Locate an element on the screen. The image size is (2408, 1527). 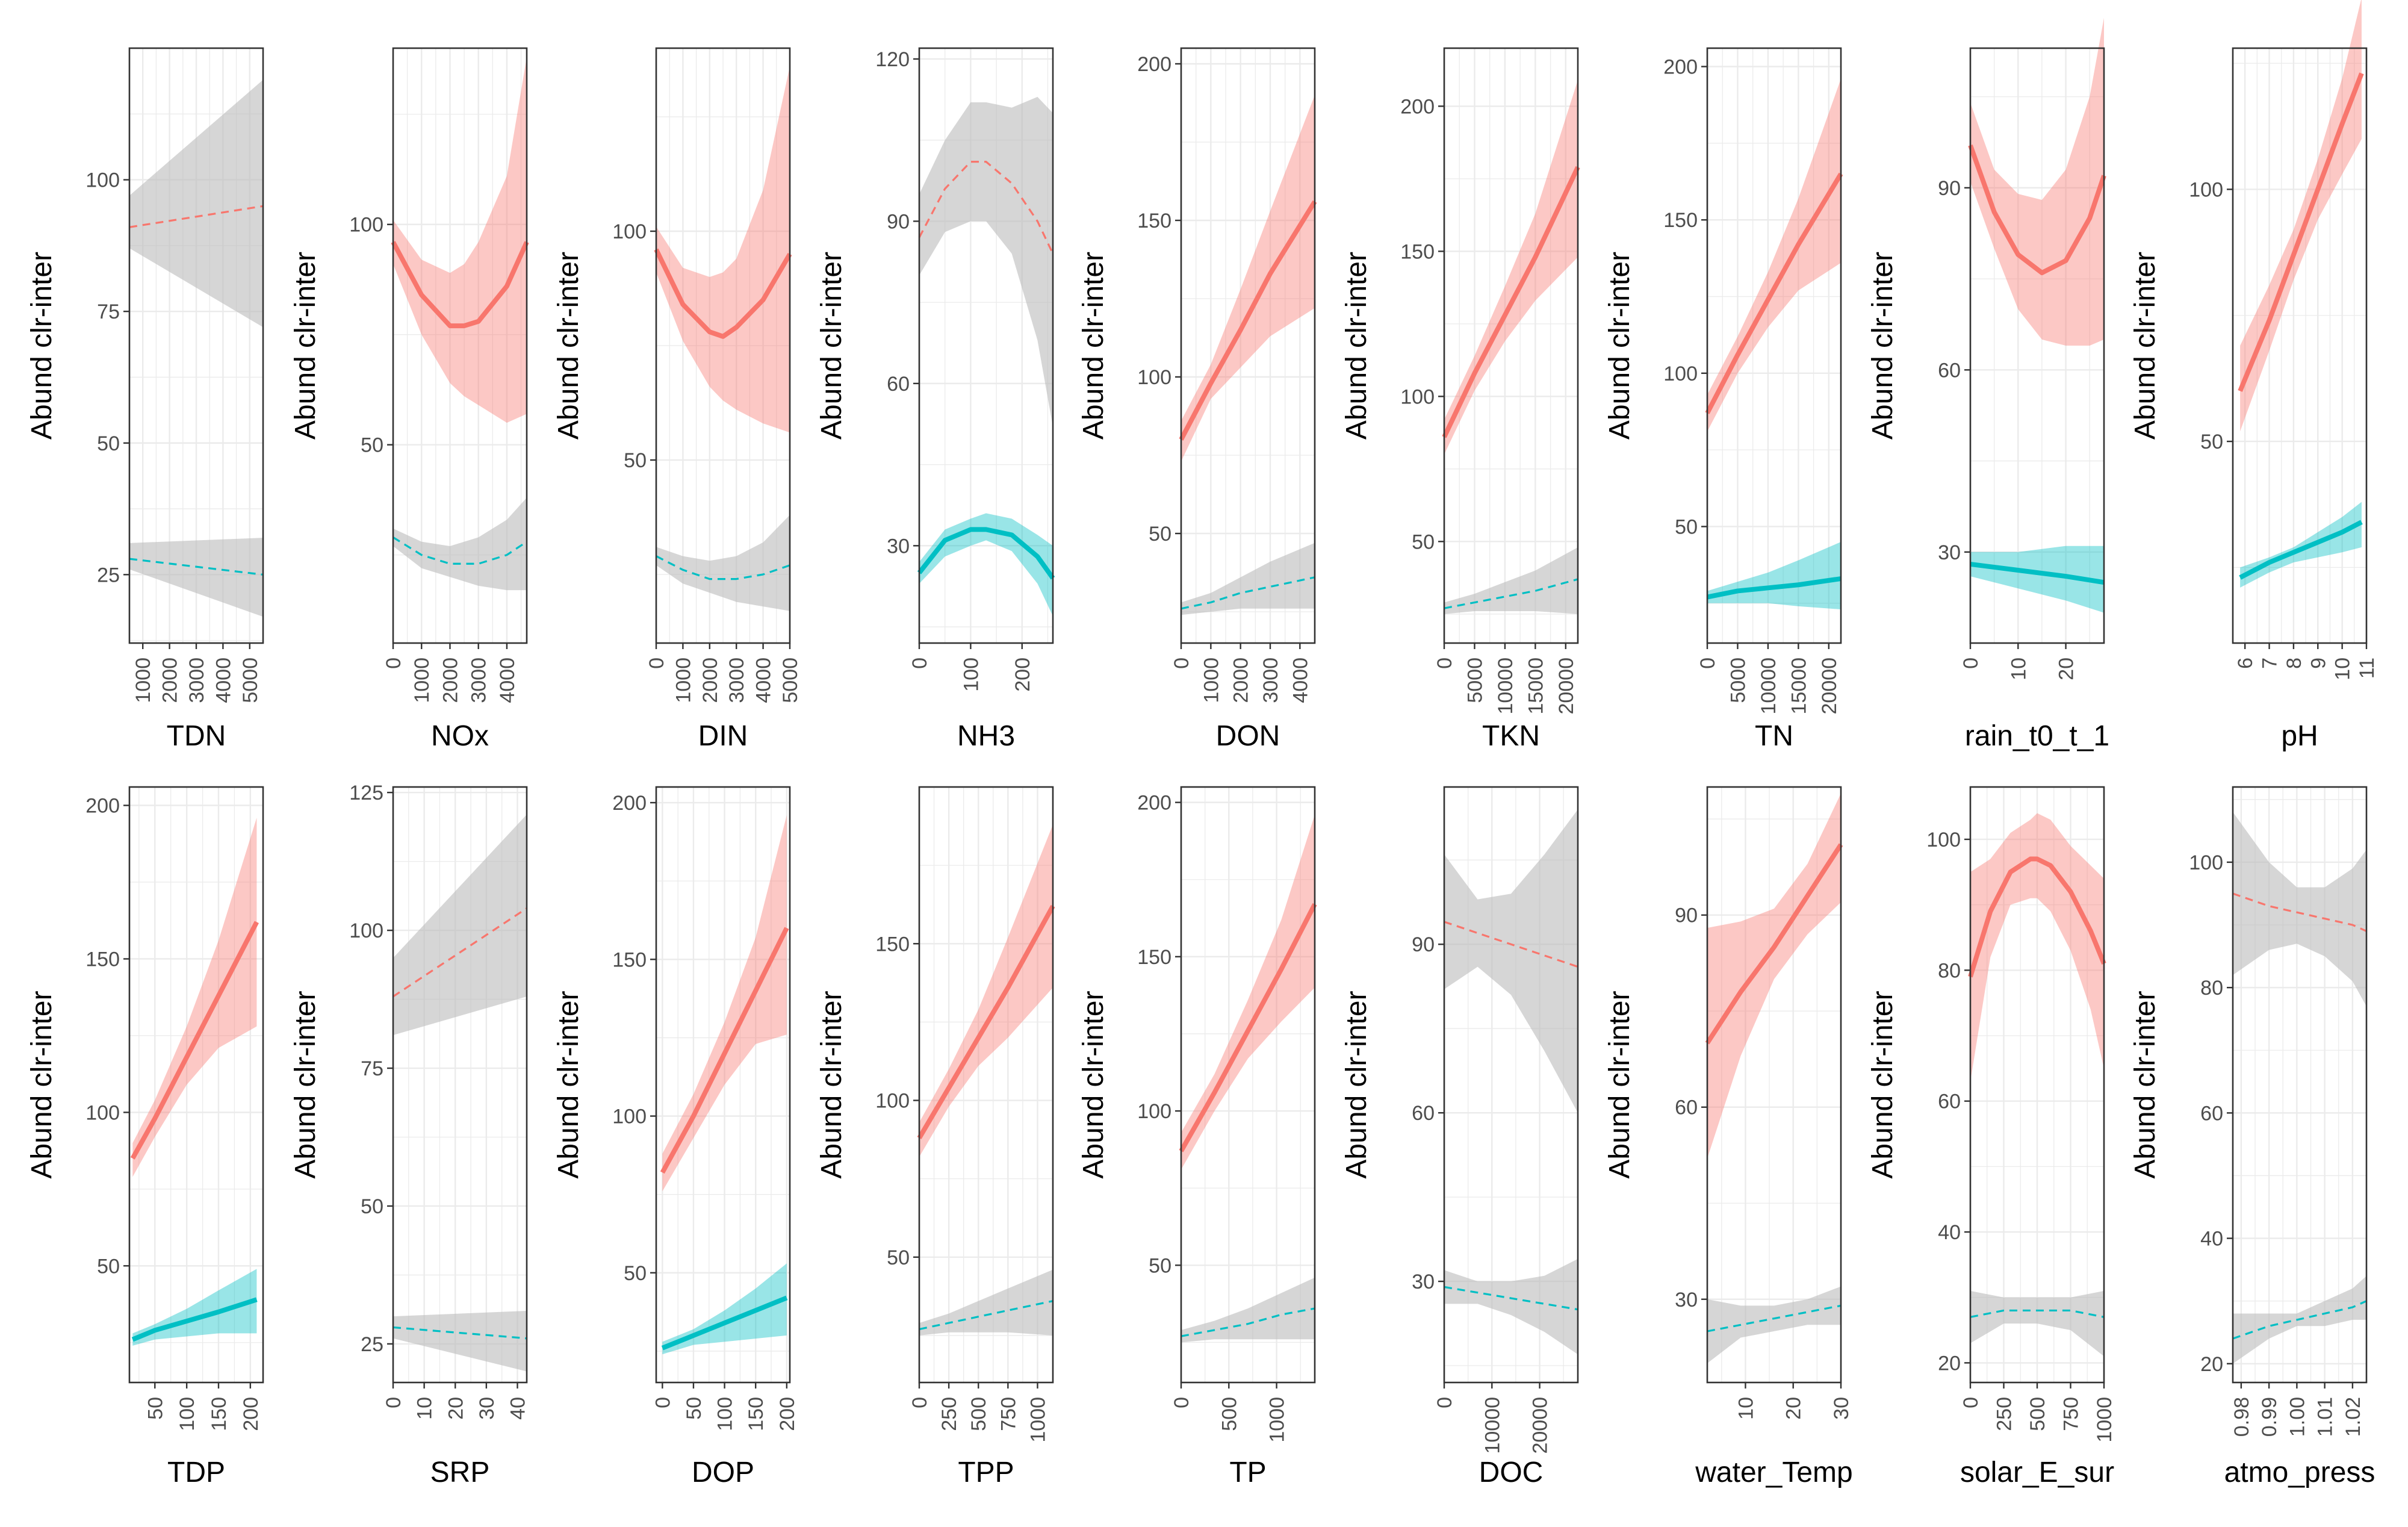
facet-panel-ph: 50 100 6 7 8 9 10 11 pH Abund clr-inter is located at coordinates (2254, 376).